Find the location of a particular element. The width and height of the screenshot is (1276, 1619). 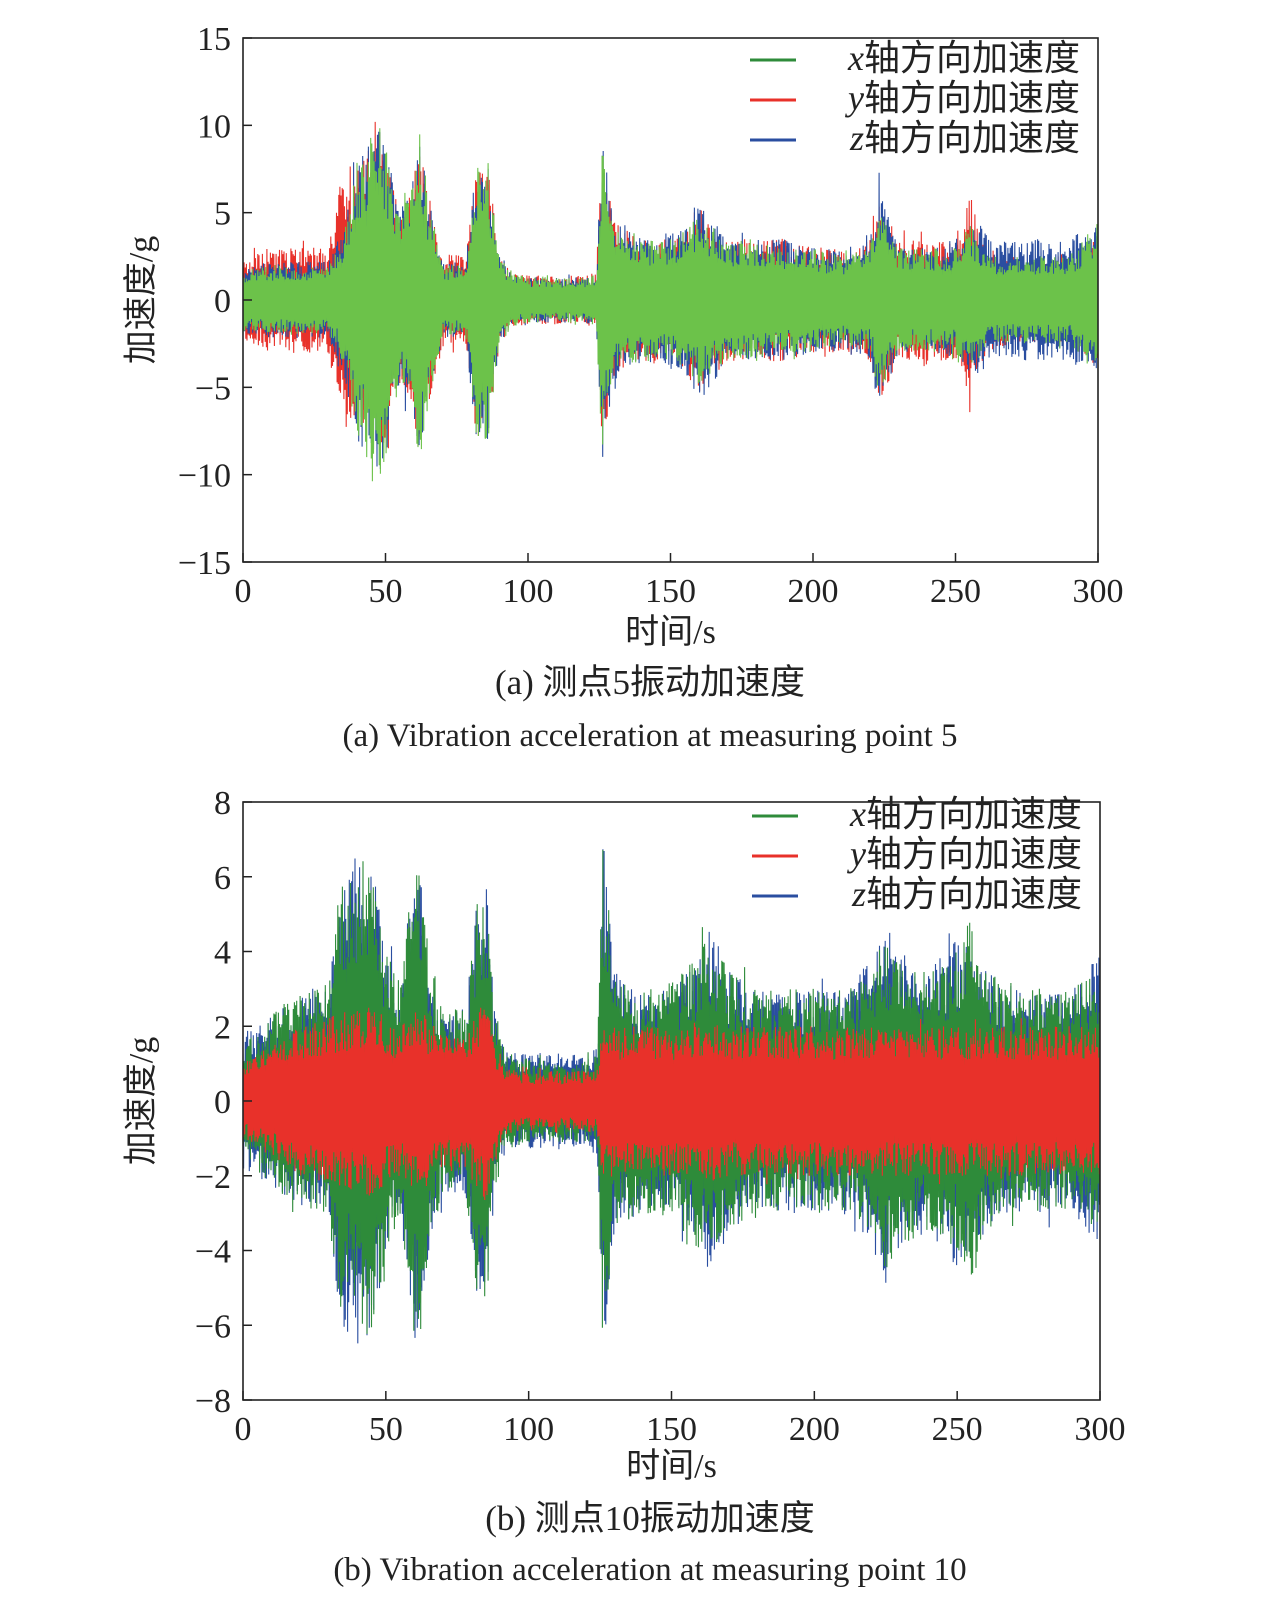

series-line-x is located at coordinates (670, 305).